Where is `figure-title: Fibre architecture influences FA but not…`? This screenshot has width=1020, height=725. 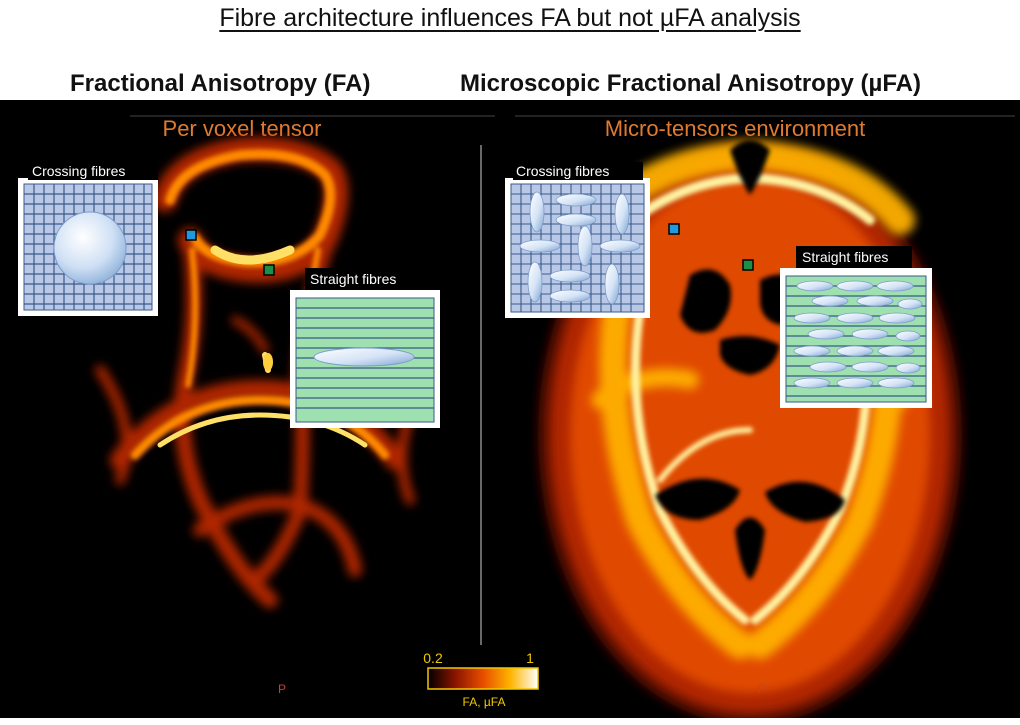
figure-title: Fibre architecture influences FA but not… is located at coordinates (510, 18).